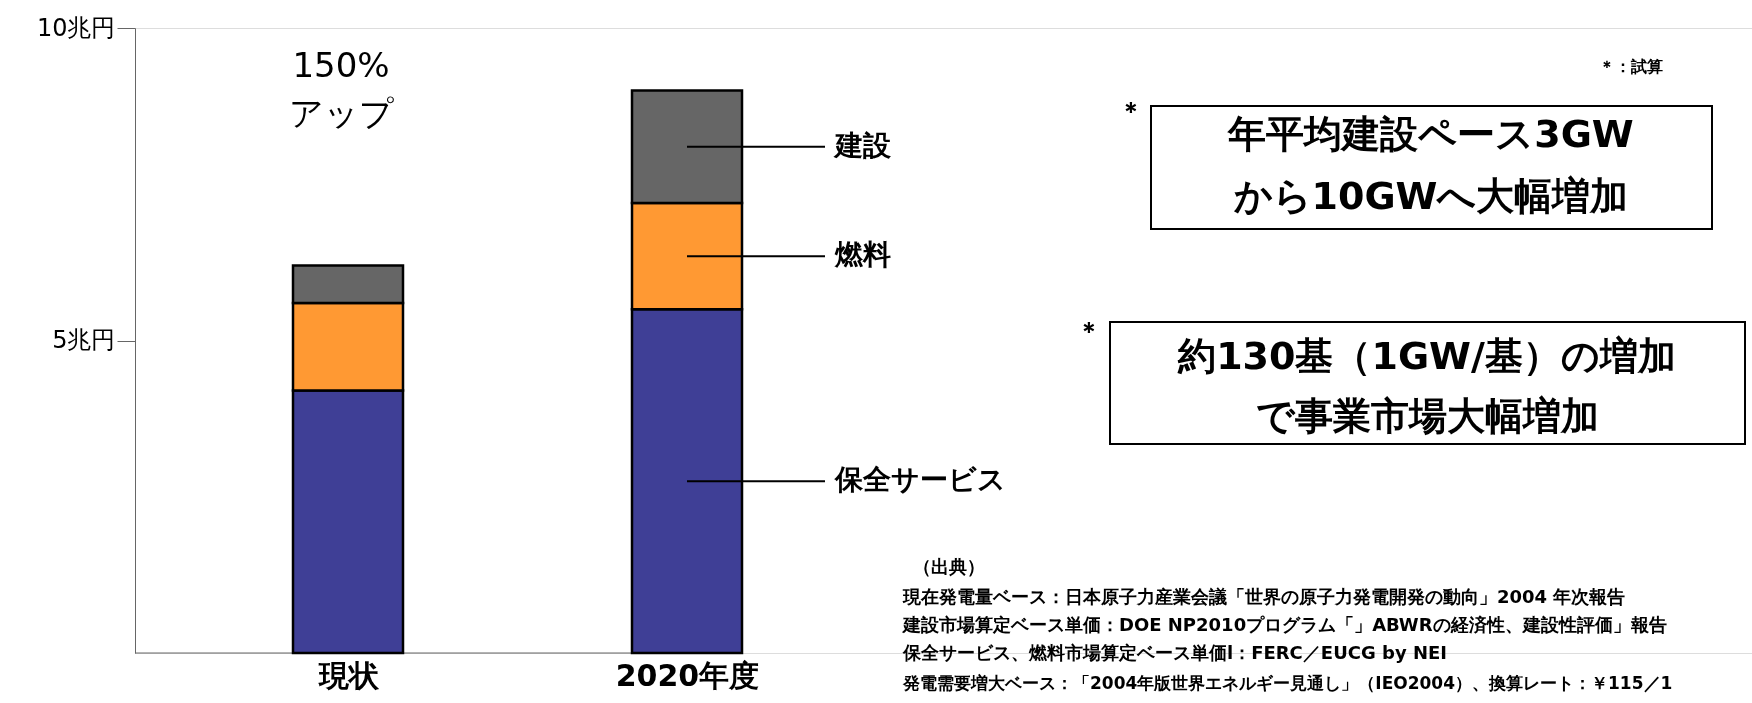 This screenshot has height=703, width=1752. Describe the element at coordinates (949, 566) in the screenshot. I see `text: （出典）` at that location.